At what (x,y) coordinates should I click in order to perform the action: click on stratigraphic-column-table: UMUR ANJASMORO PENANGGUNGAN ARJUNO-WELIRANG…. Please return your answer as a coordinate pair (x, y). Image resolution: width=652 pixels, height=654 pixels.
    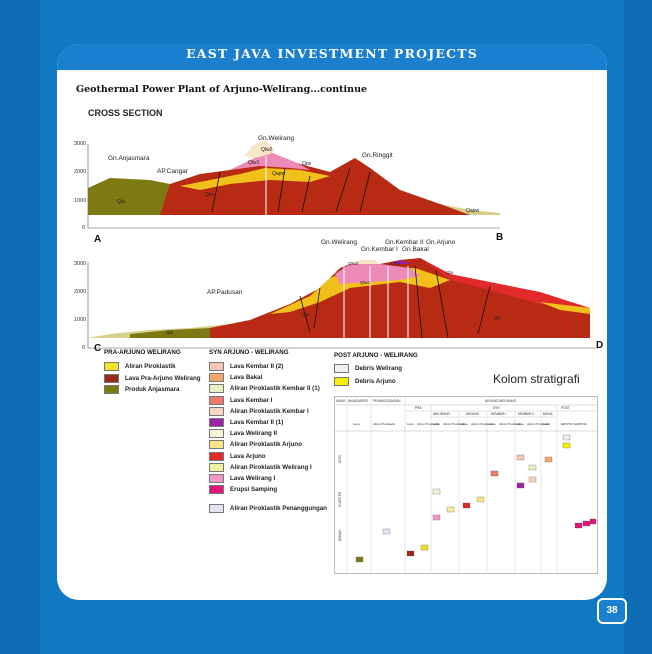
    Looking at the image, I should click on (466, 485).